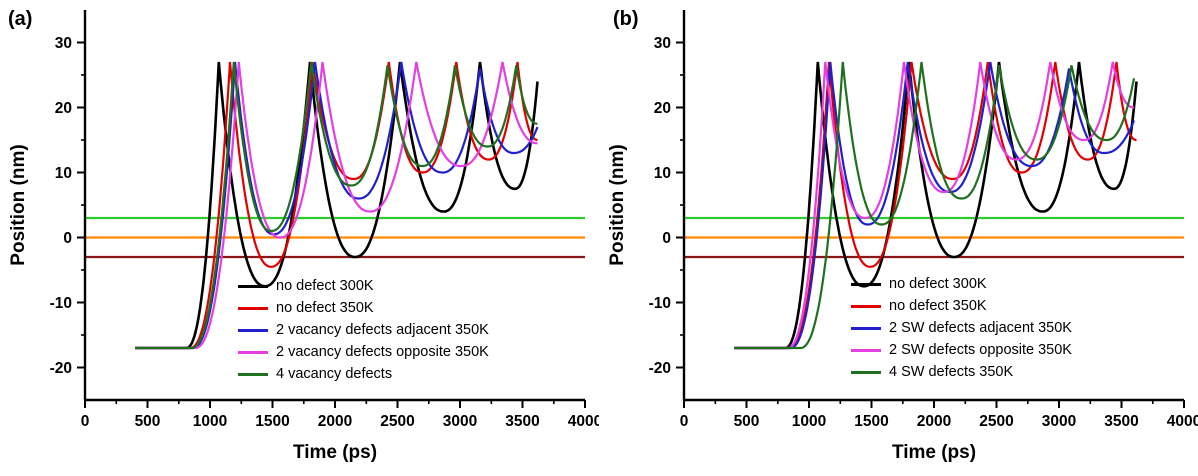 This screenshot has height=476, width=1198. Describe the element at coordinates (382, 352) in the screenshot. I see `legend-label: 2 vacancy defects opposite 350K` at that location.